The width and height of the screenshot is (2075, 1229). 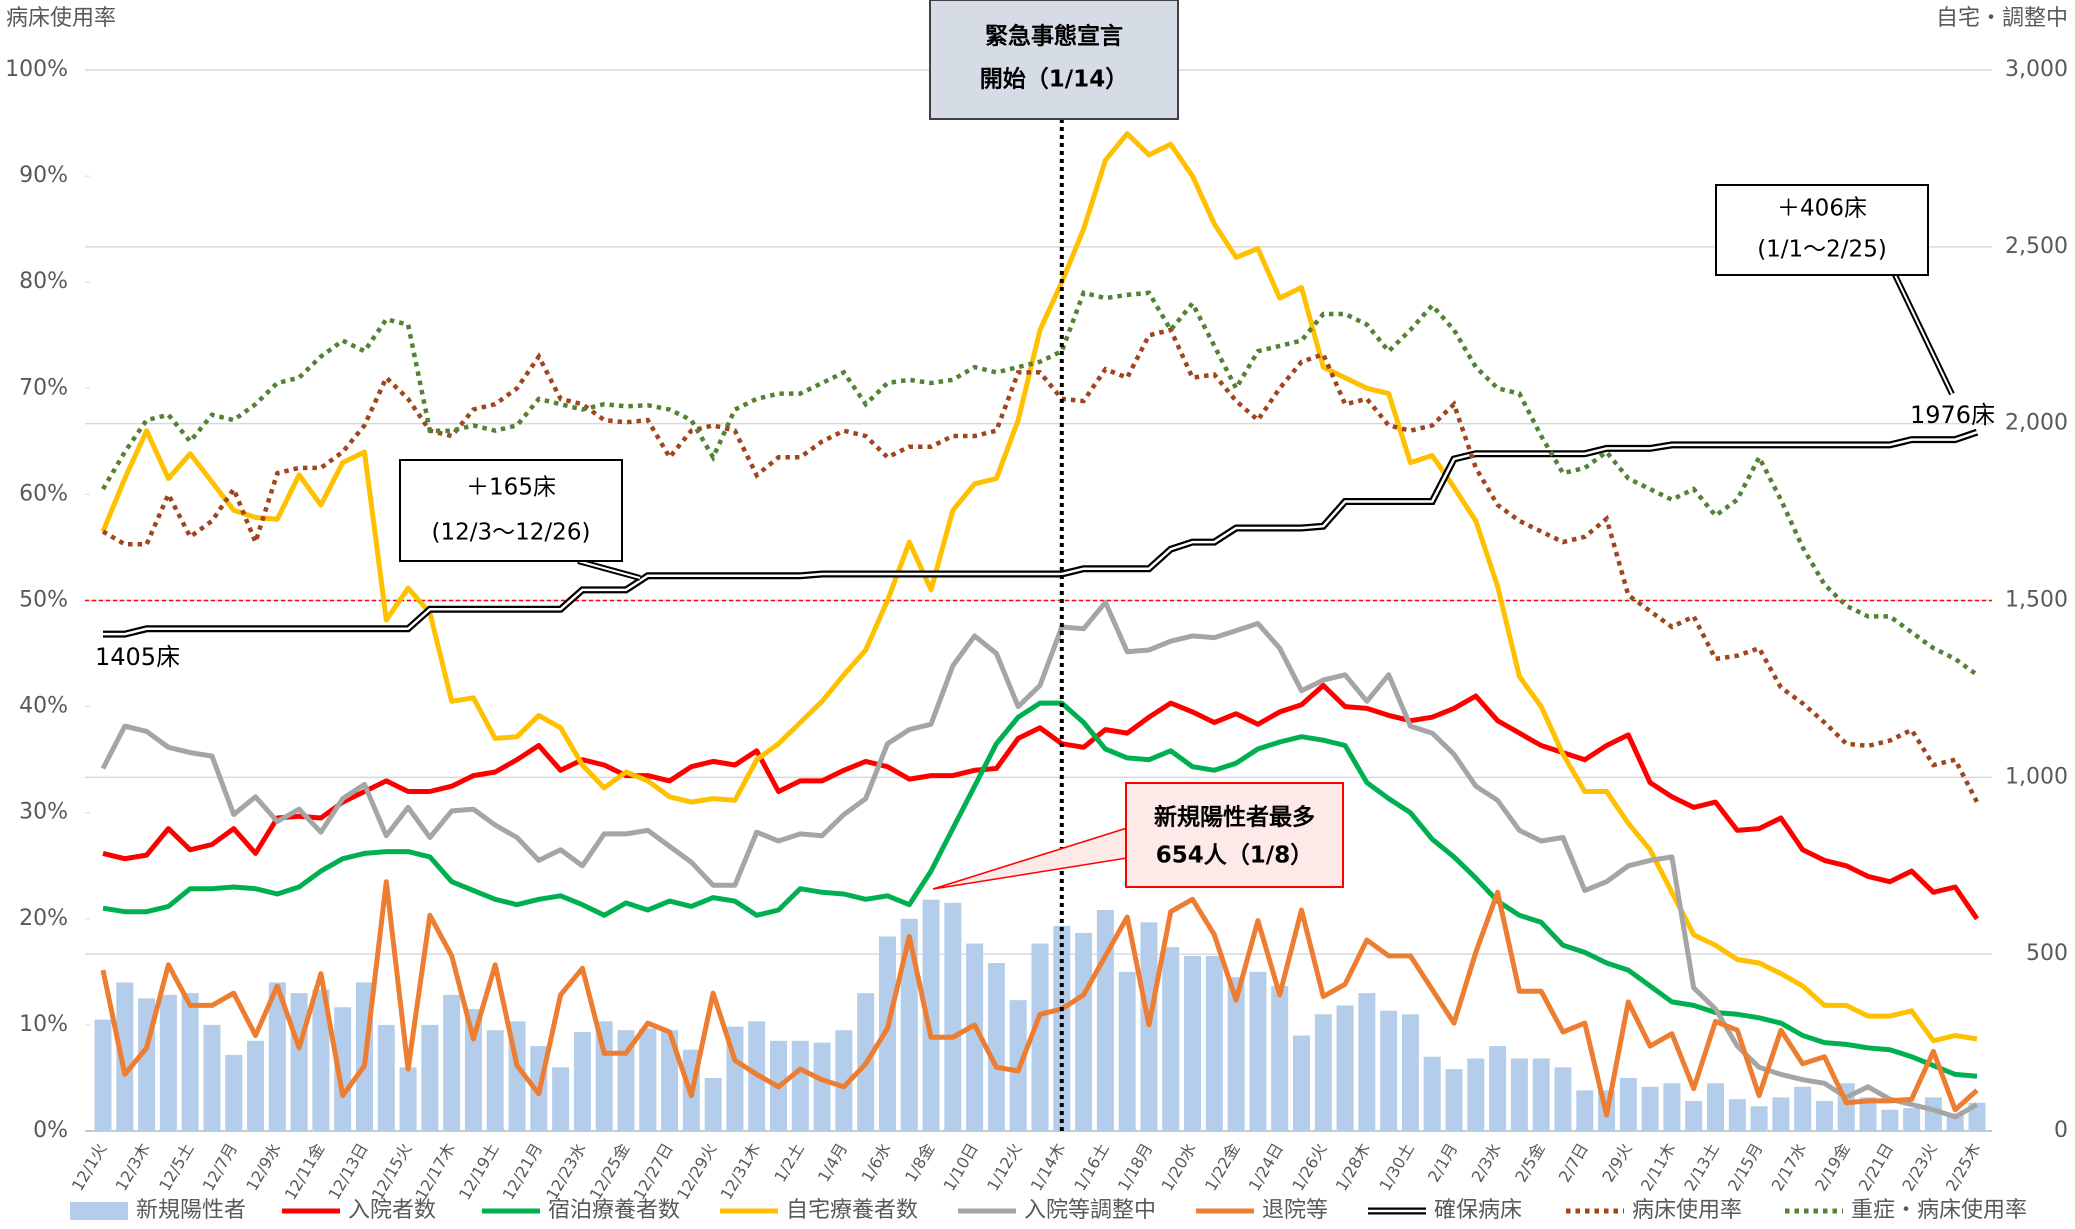 What do you see at coordinates (43, 600) in the screenshot?
I see `y-tick-label: 50%` at bounding box center [43, 600].